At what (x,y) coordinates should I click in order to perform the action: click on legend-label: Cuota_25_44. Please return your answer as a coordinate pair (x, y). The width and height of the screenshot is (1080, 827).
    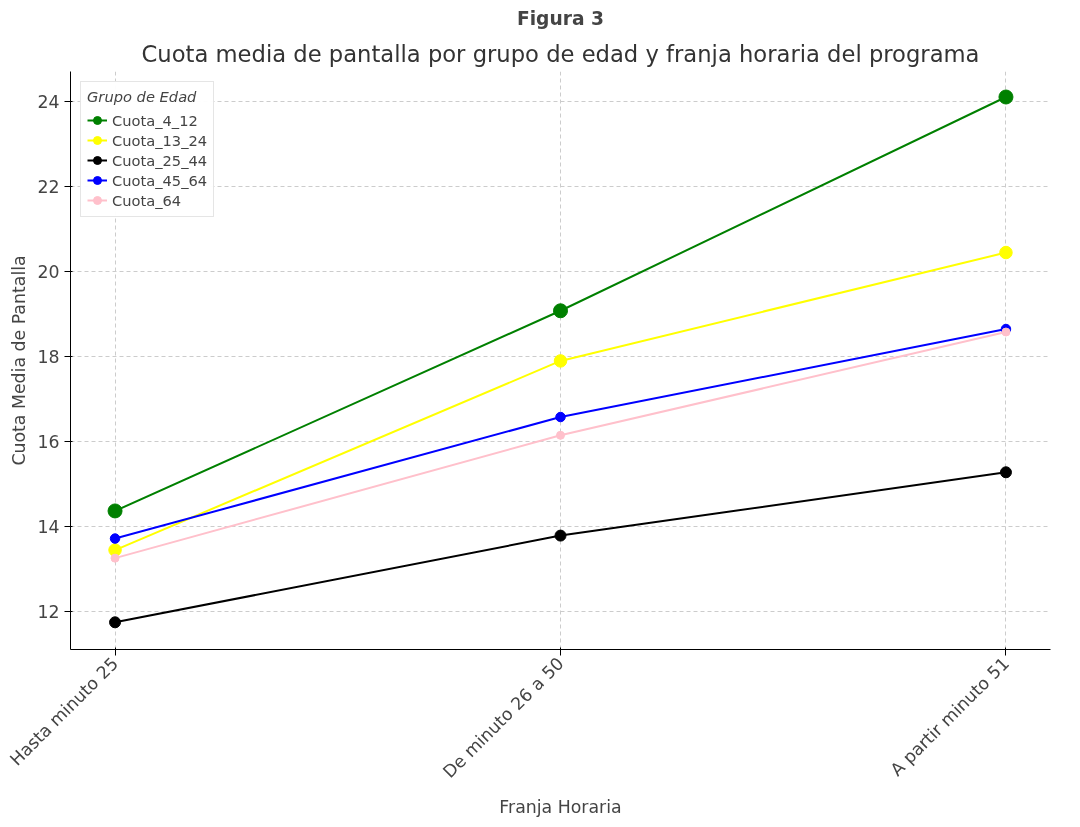
    Looking at the image, I should click on (160, 160).